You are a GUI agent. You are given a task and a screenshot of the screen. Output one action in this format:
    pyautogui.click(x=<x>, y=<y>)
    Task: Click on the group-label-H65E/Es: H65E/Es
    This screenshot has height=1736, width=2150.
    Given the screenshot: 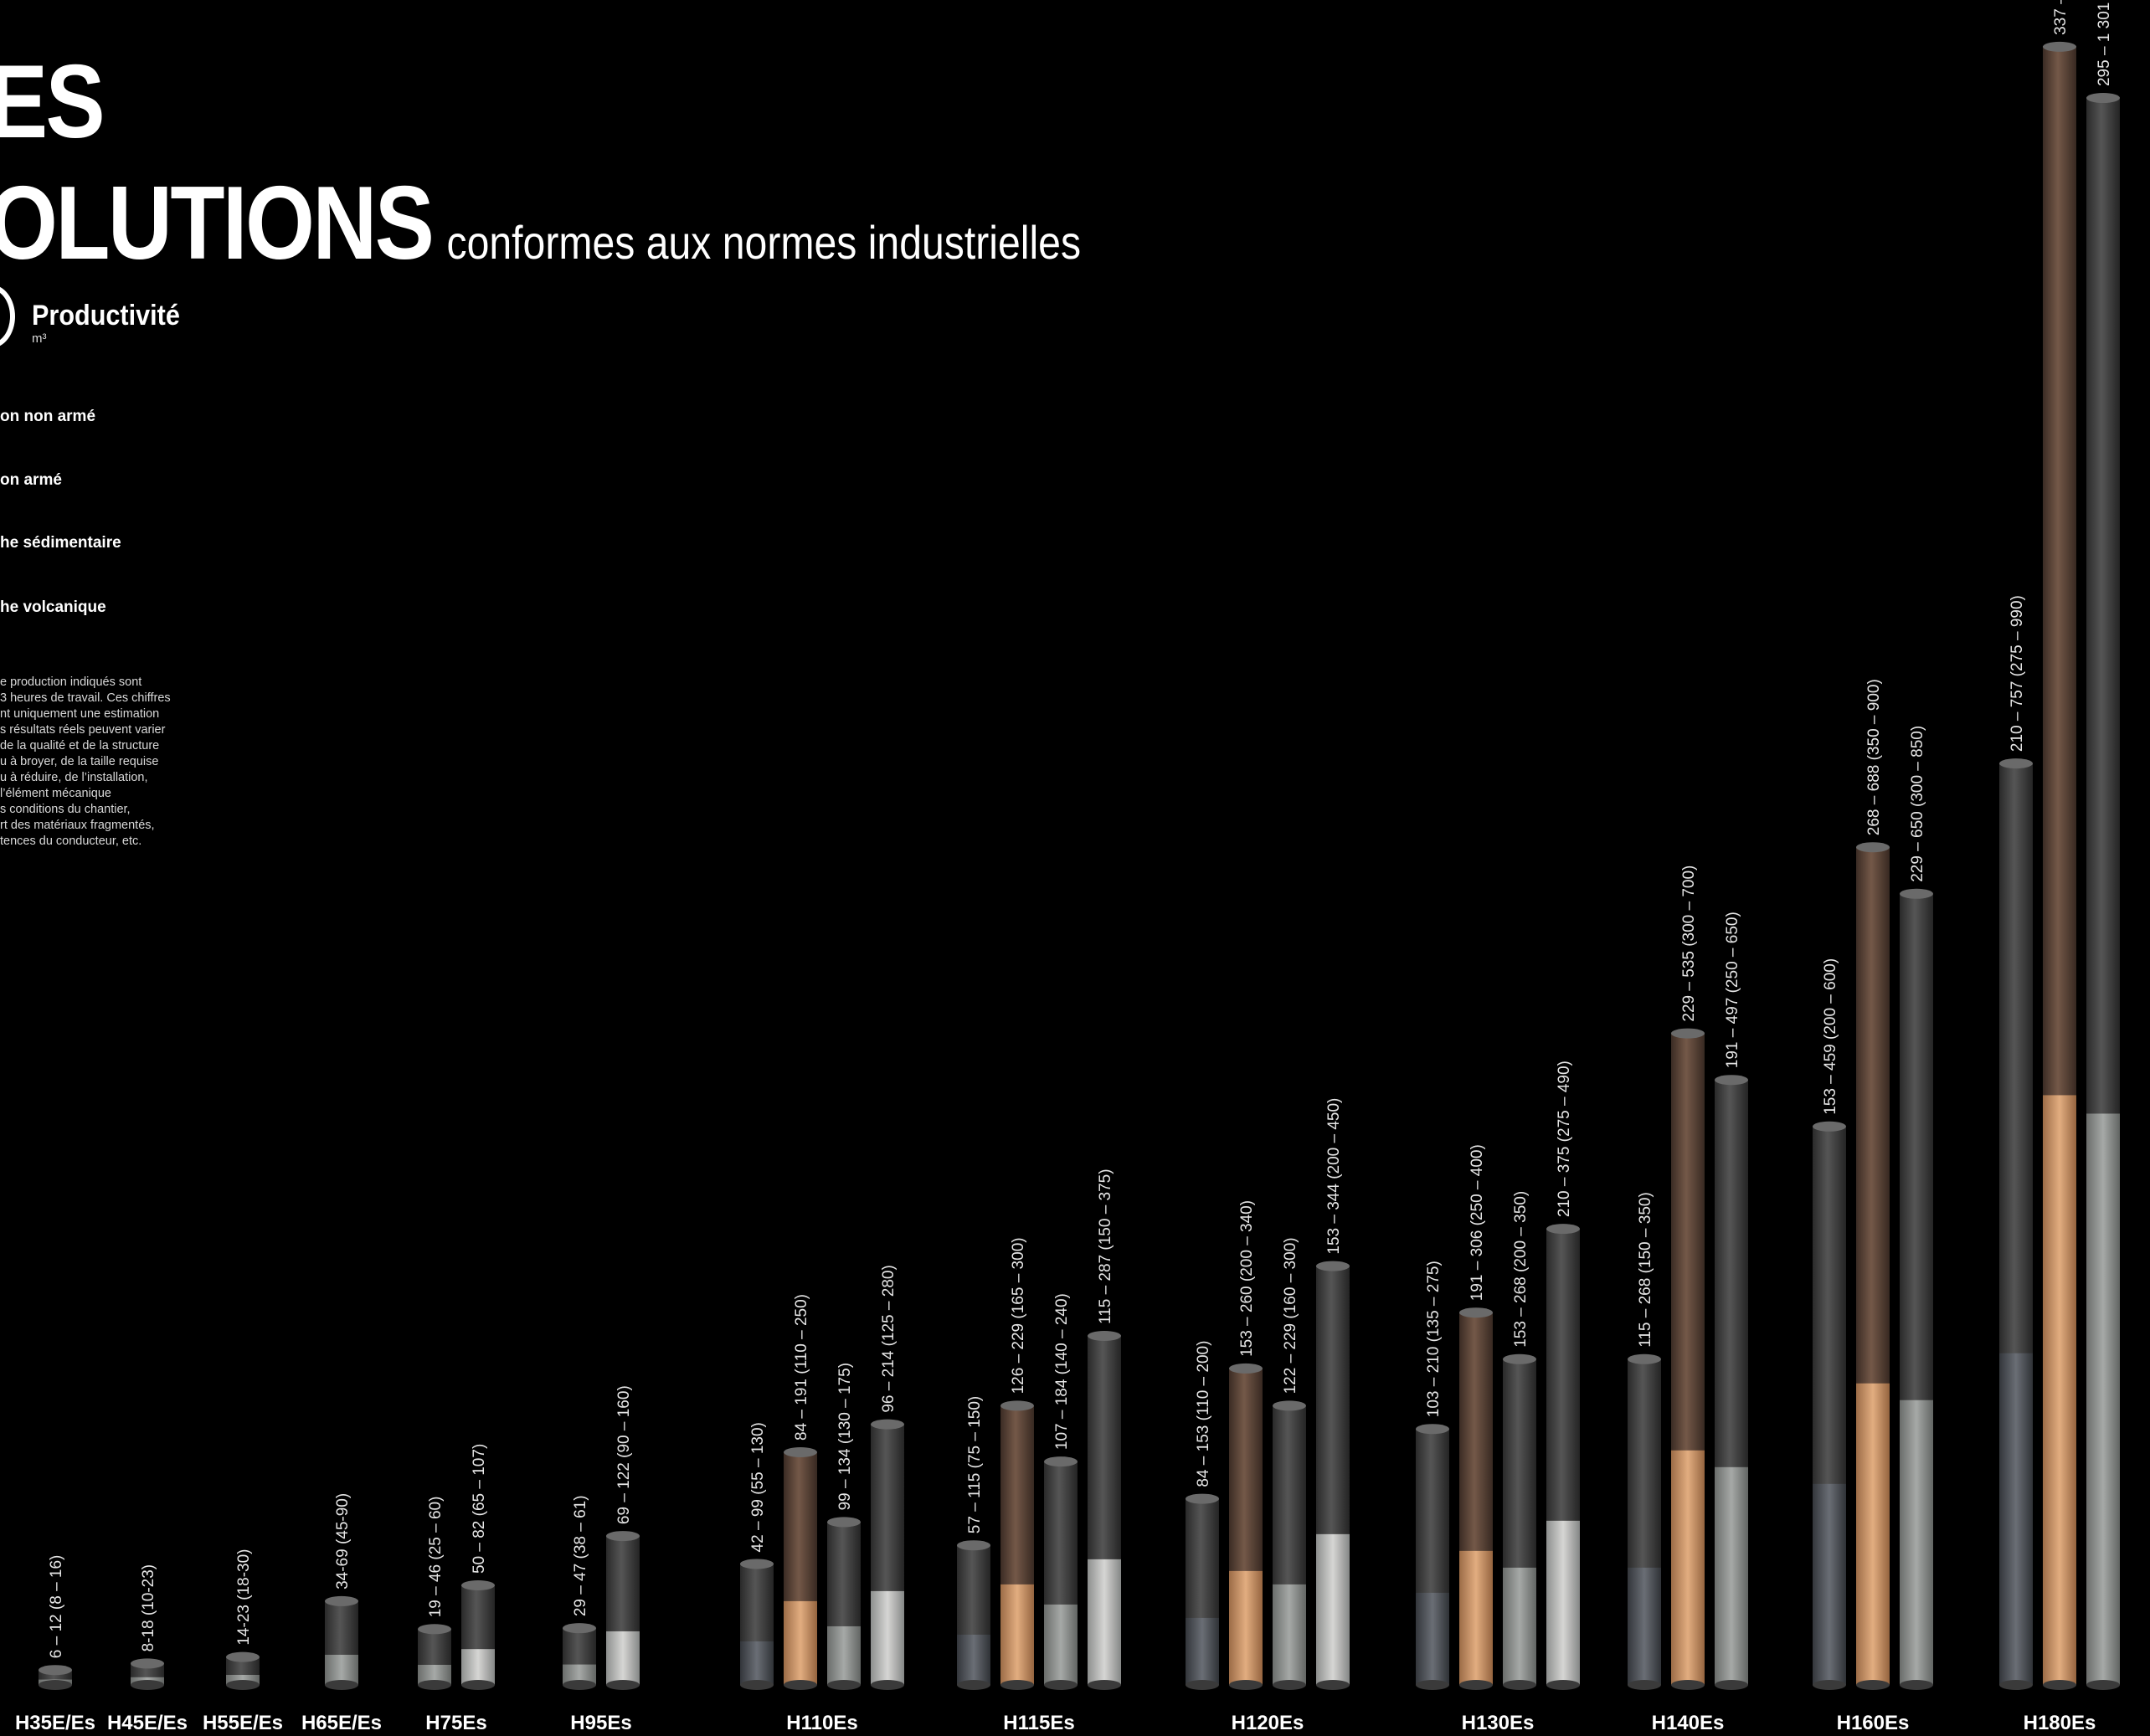 What is the action you would take?
    pyautogui.click(x=341, y=1723)
    